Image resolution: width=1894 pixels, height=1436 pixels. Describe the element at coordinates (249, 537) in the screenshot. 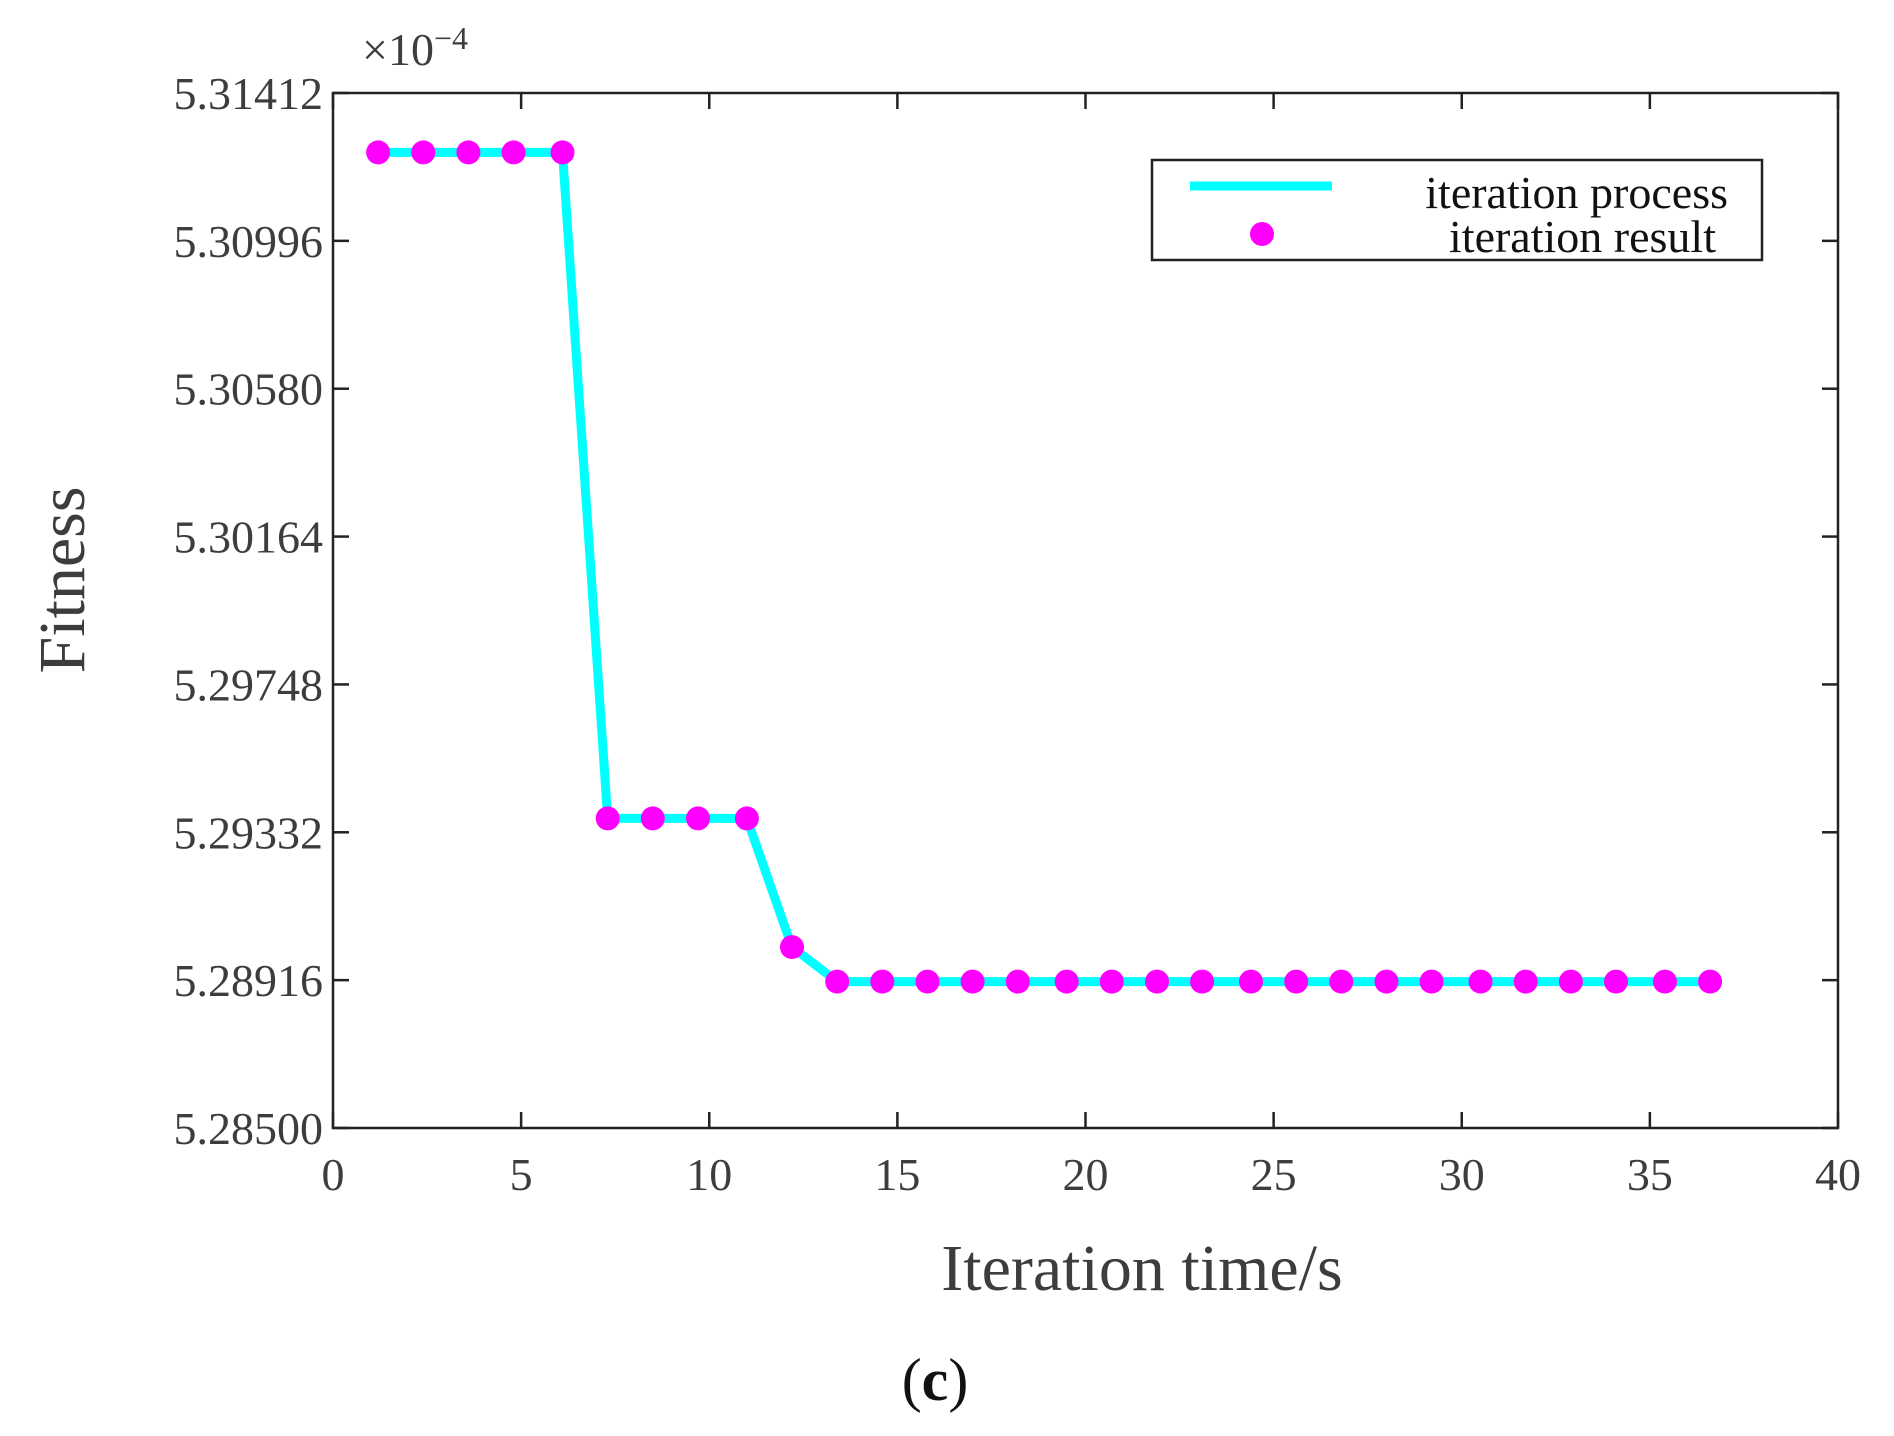

I see `y-tick-label: 5.30164` at that location.